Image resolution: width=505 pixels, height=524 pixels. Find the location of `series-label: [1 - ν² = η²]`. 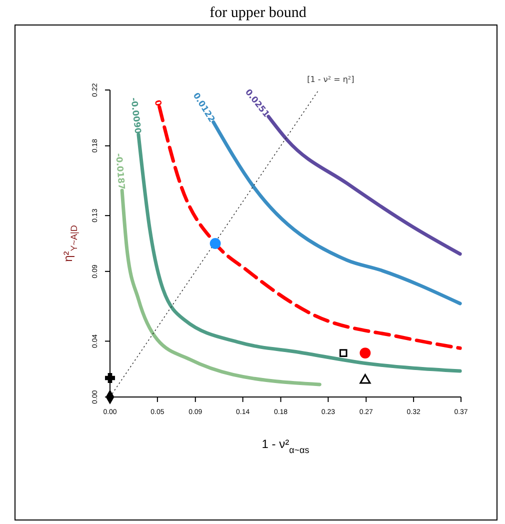

series-label: [1 - ν² = η²] is located at coordinates (330, 79).